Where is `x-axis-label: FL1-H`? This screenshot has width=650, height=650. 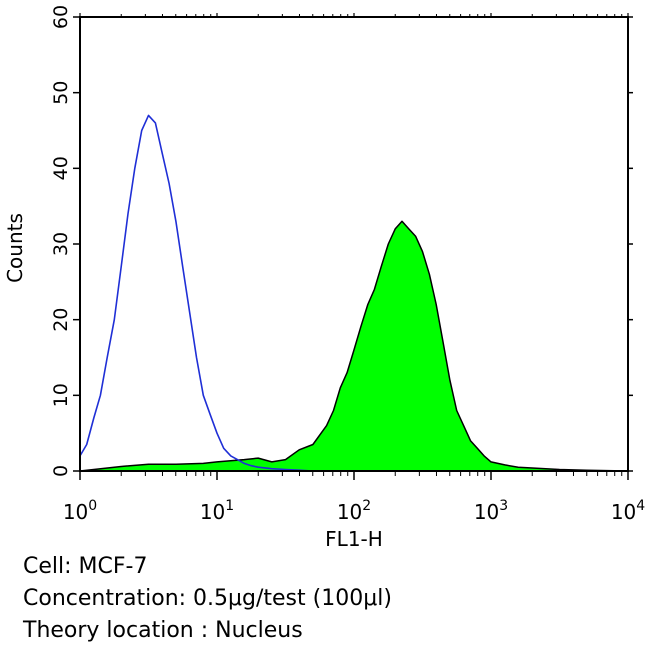 x-axis-label: FL1-H is located at coordinates (354, 539).